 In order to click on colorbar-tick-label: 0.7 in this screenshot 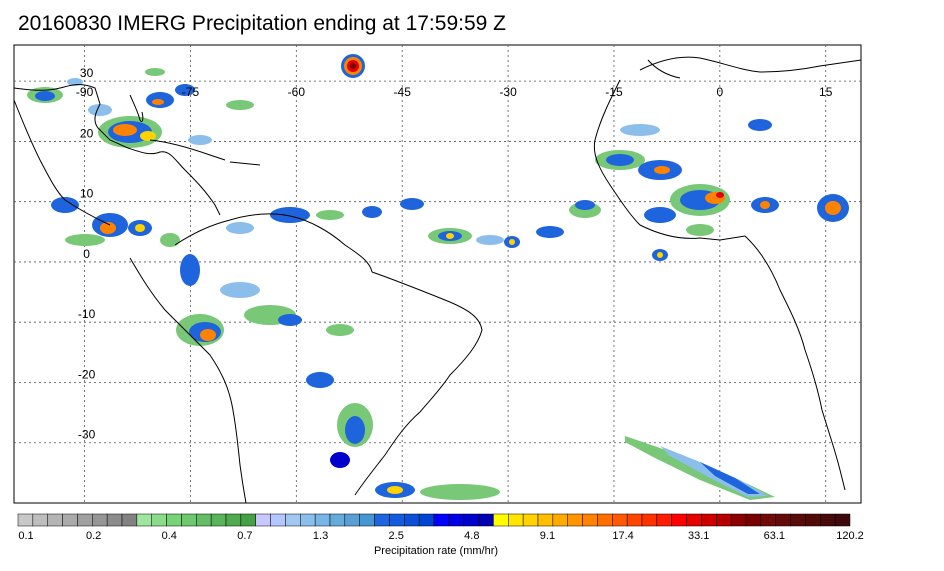, I will do `click(244, 536)`.